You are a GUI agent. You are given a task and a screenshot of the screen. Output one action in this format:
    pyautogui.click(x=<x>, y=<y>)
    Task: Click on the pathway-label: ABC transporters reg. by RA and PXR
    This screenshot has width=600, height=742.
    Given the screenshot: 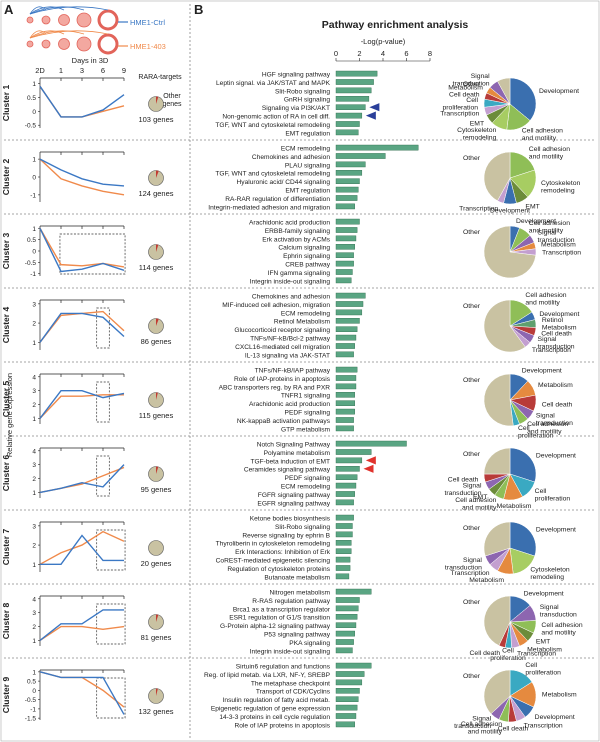 What is the action you would take?
    pyautogui.click(x=275, y=387)
    